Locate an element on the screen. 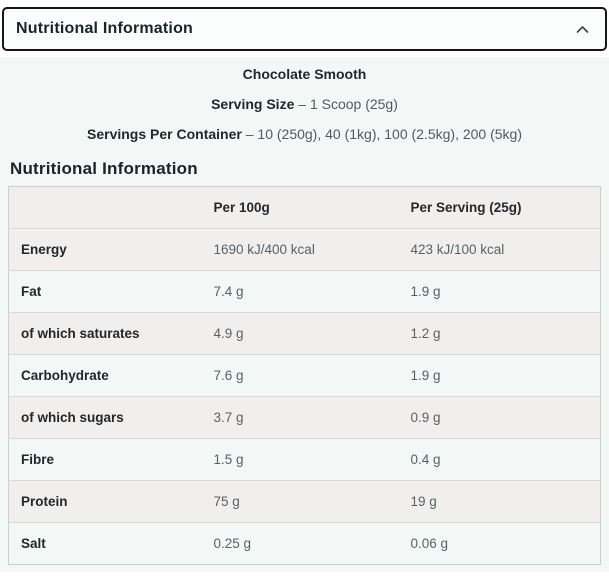 The image size is (609, 579). value-per-100g: 0.25 g is located at coordinates (232, 543).